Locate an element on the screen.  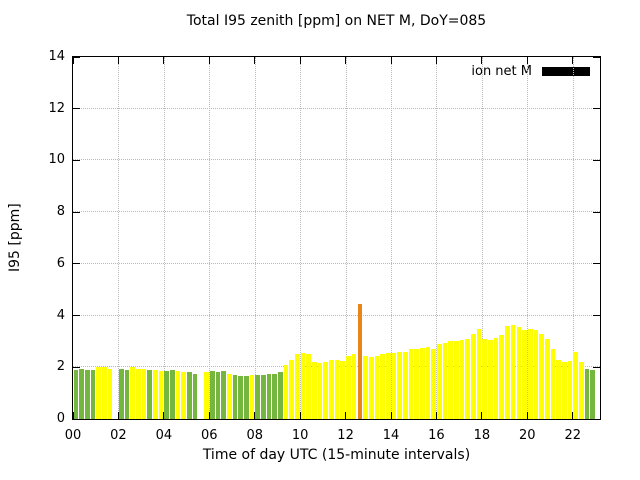
legend: ion net M is located at coordinates (530, 71).